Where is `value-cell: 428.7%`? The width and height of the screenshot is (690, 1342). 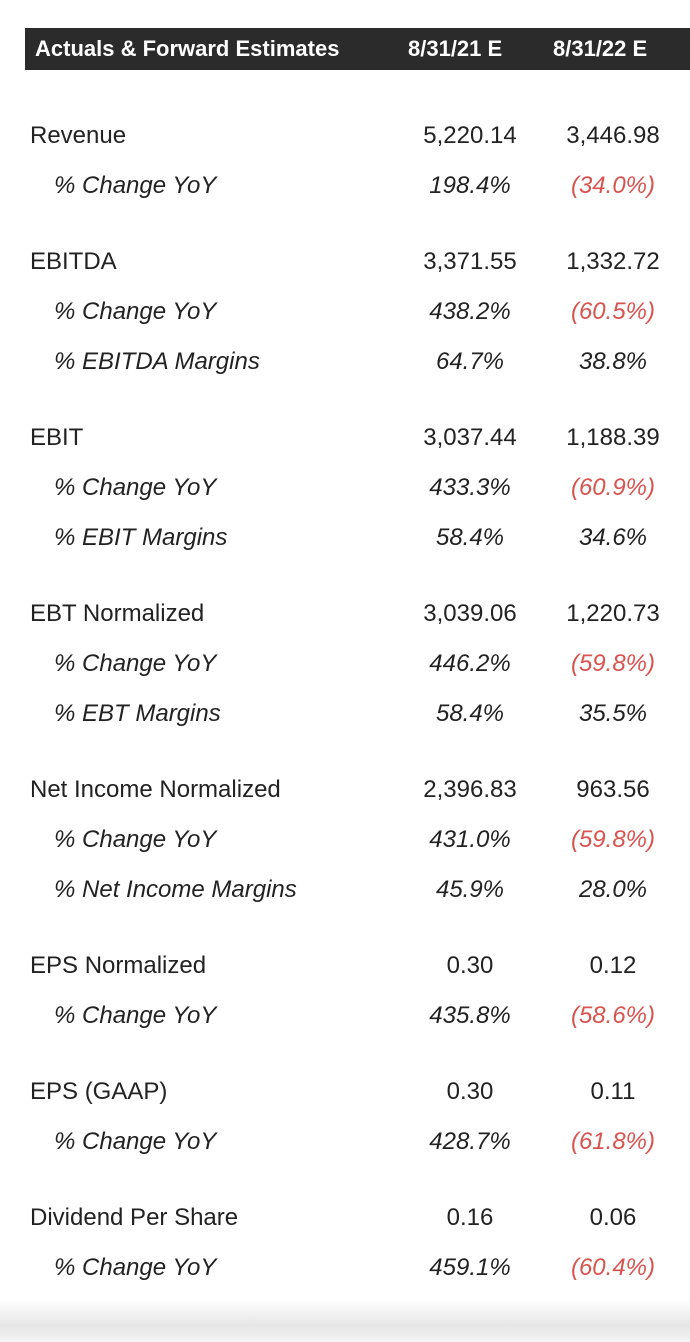 value-cell: 428.7% is located at coordinates (470, 1141).